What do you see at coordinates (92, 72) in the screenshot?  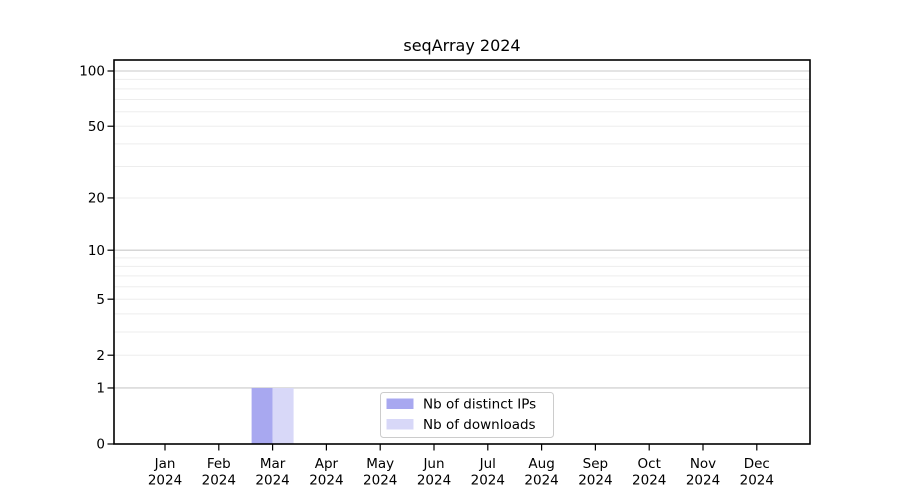 I see `y-tick-label: 100` at bounding box center [92, 72].